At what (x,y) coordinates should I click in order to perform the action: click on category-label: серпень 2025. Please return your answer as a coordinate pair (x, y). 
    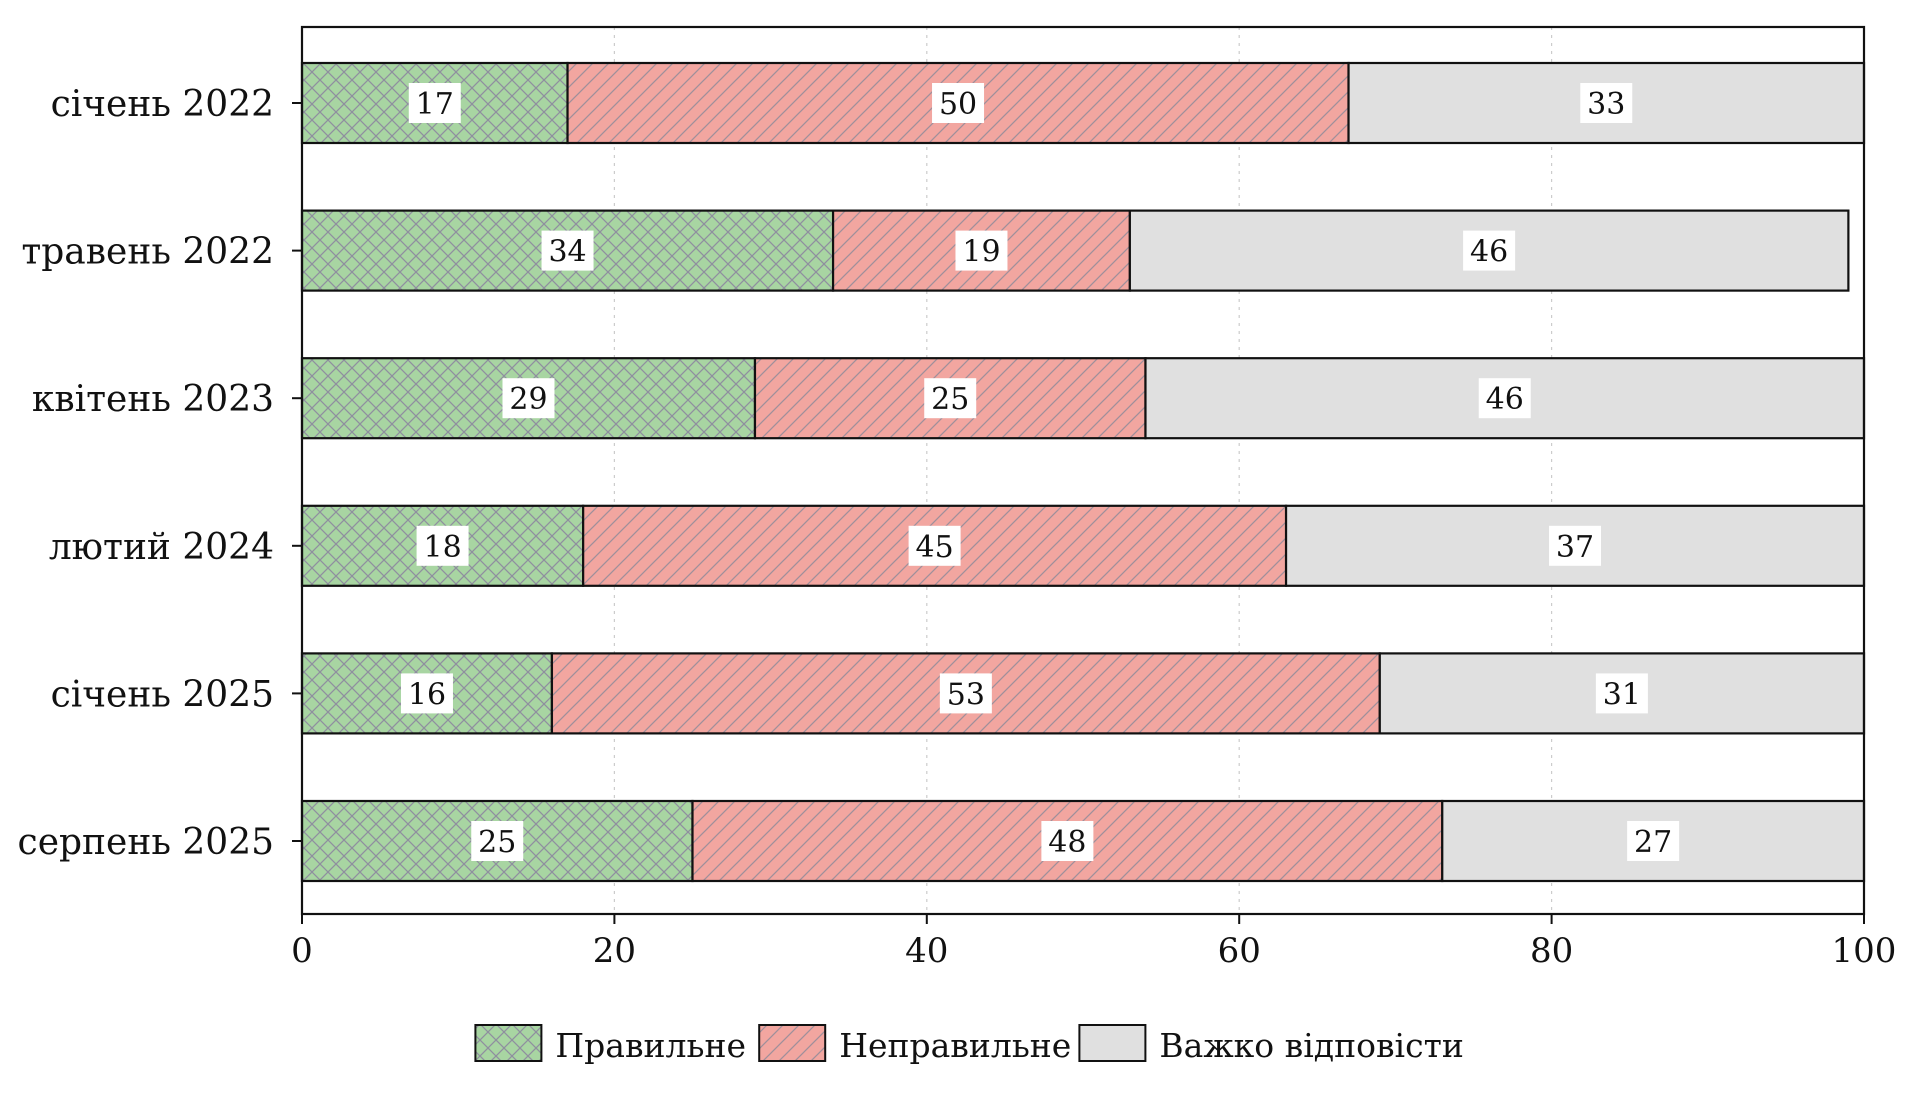
    Looking at the image, I should click on (146, 842).